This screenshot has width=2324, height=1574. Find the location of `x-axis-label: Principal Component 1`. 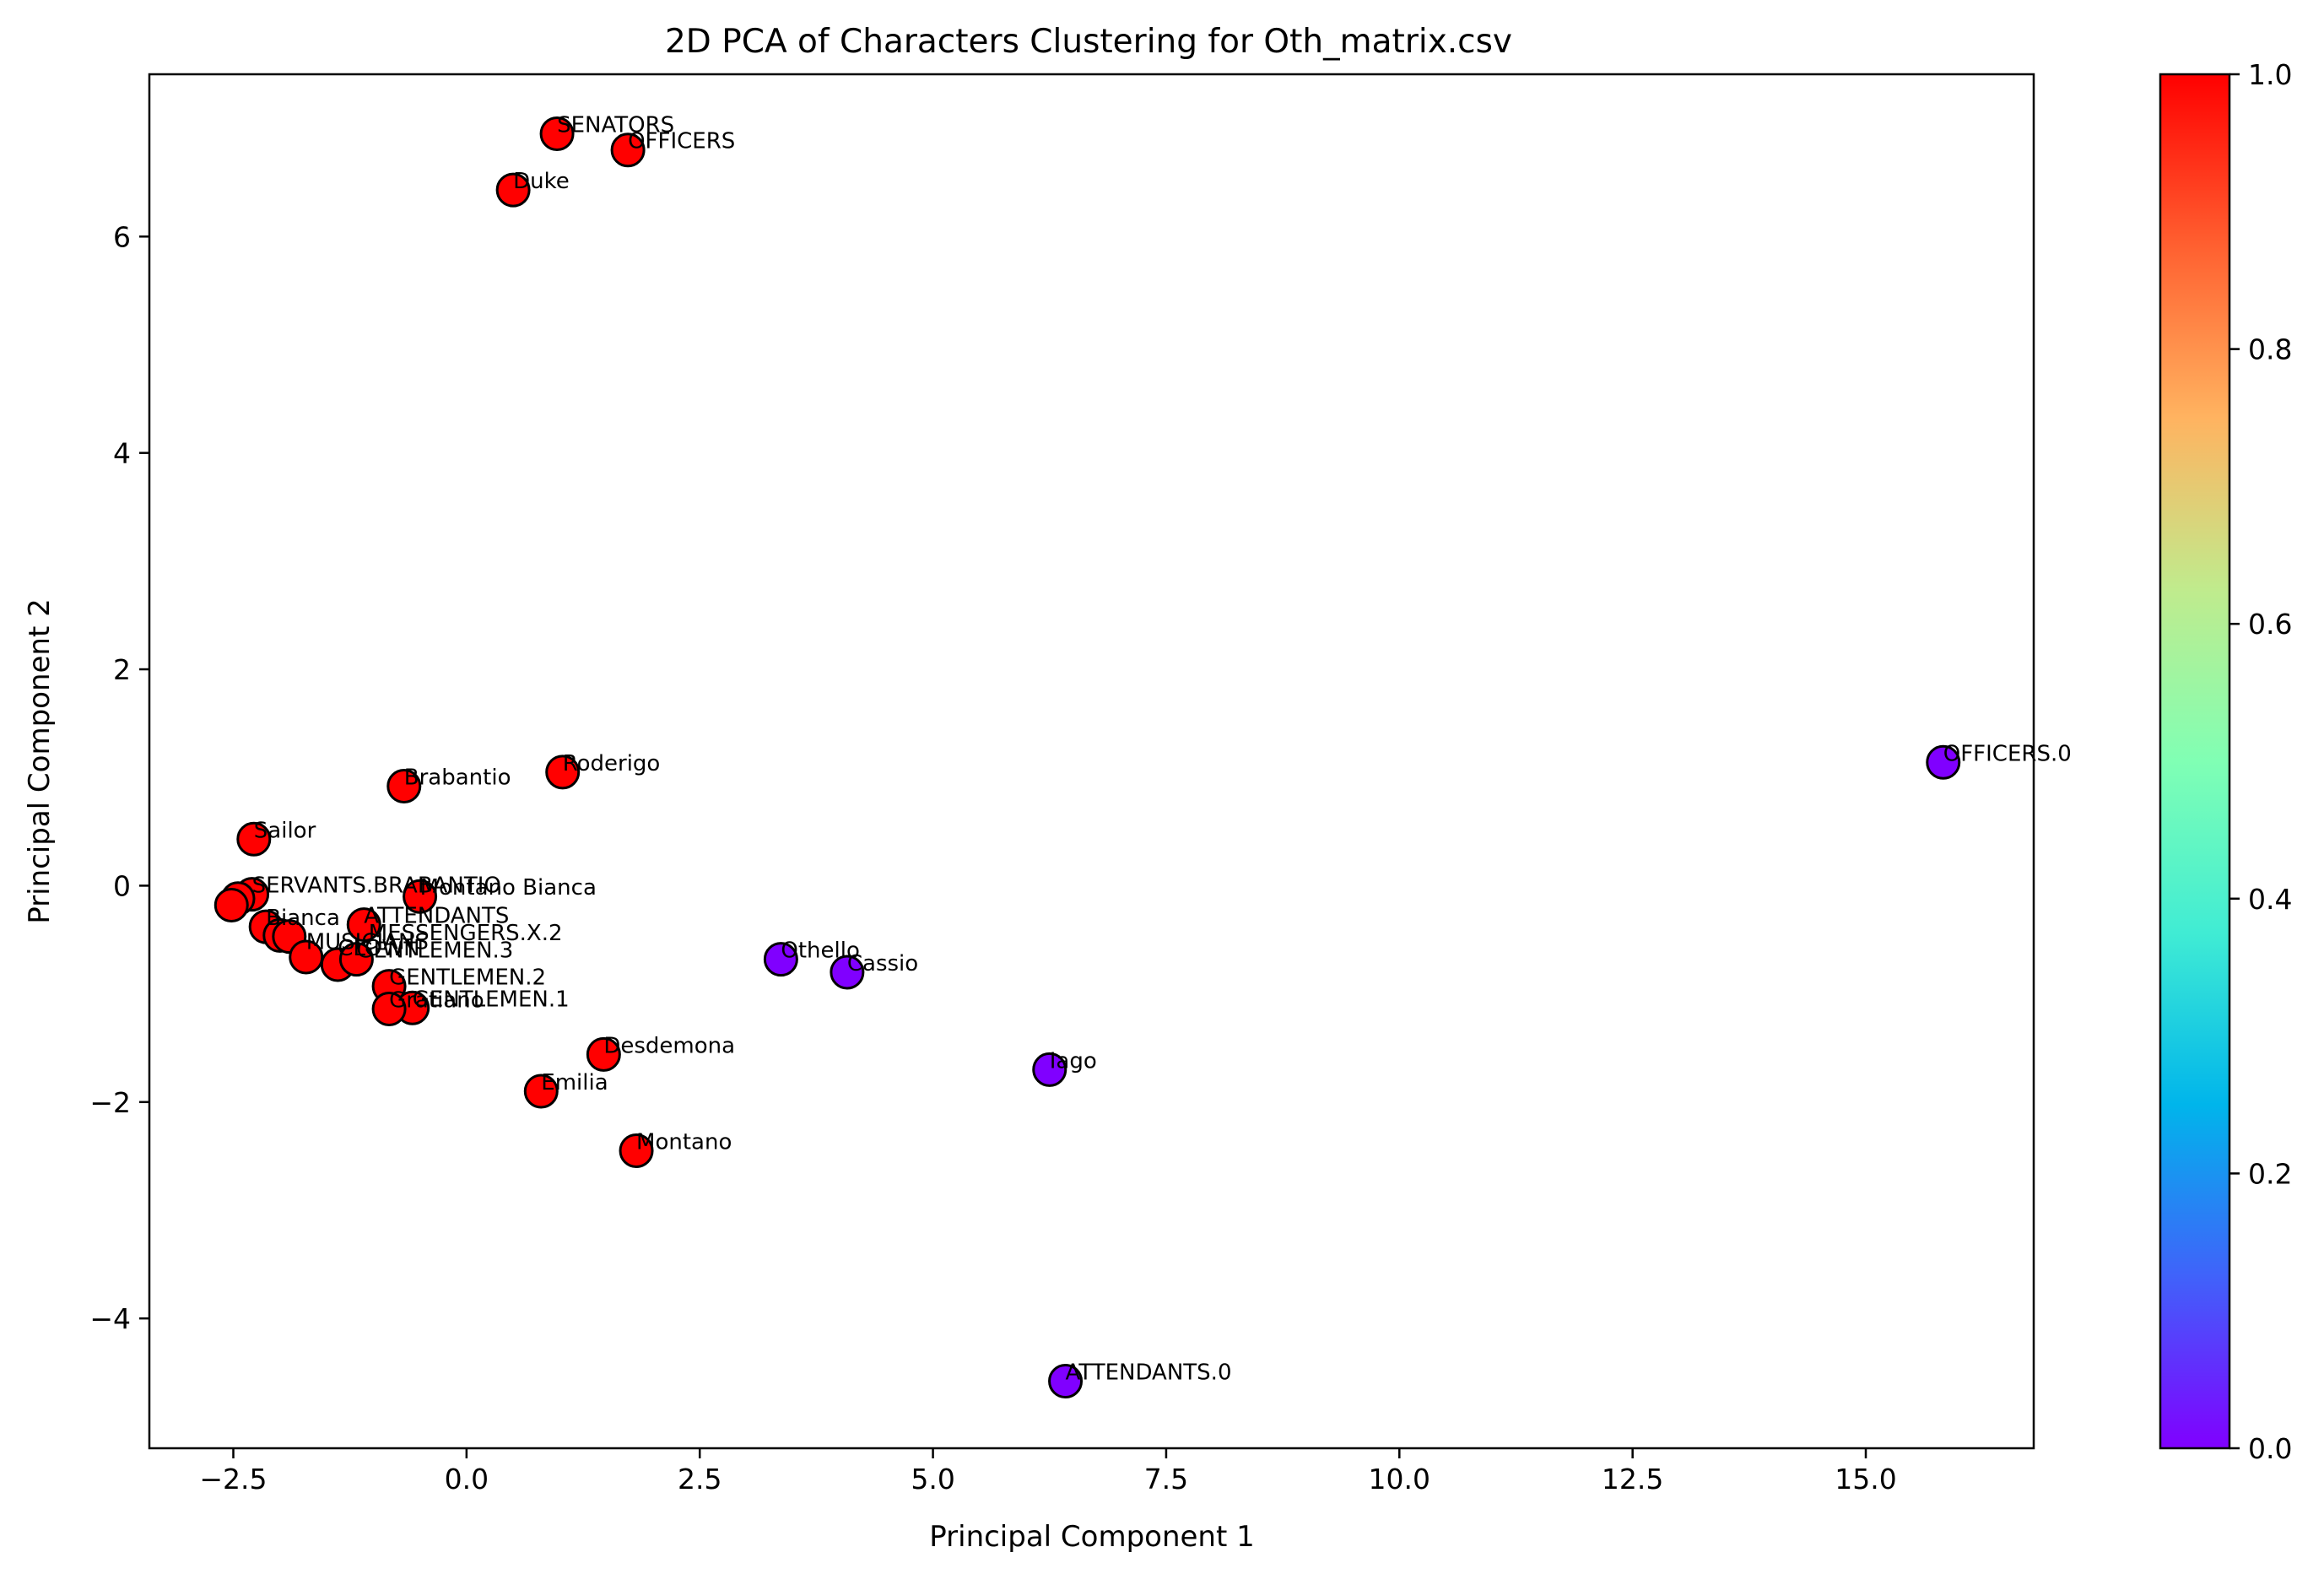

x-axis-label: Principal Component 1 is located at coordinates (1092, 1537).